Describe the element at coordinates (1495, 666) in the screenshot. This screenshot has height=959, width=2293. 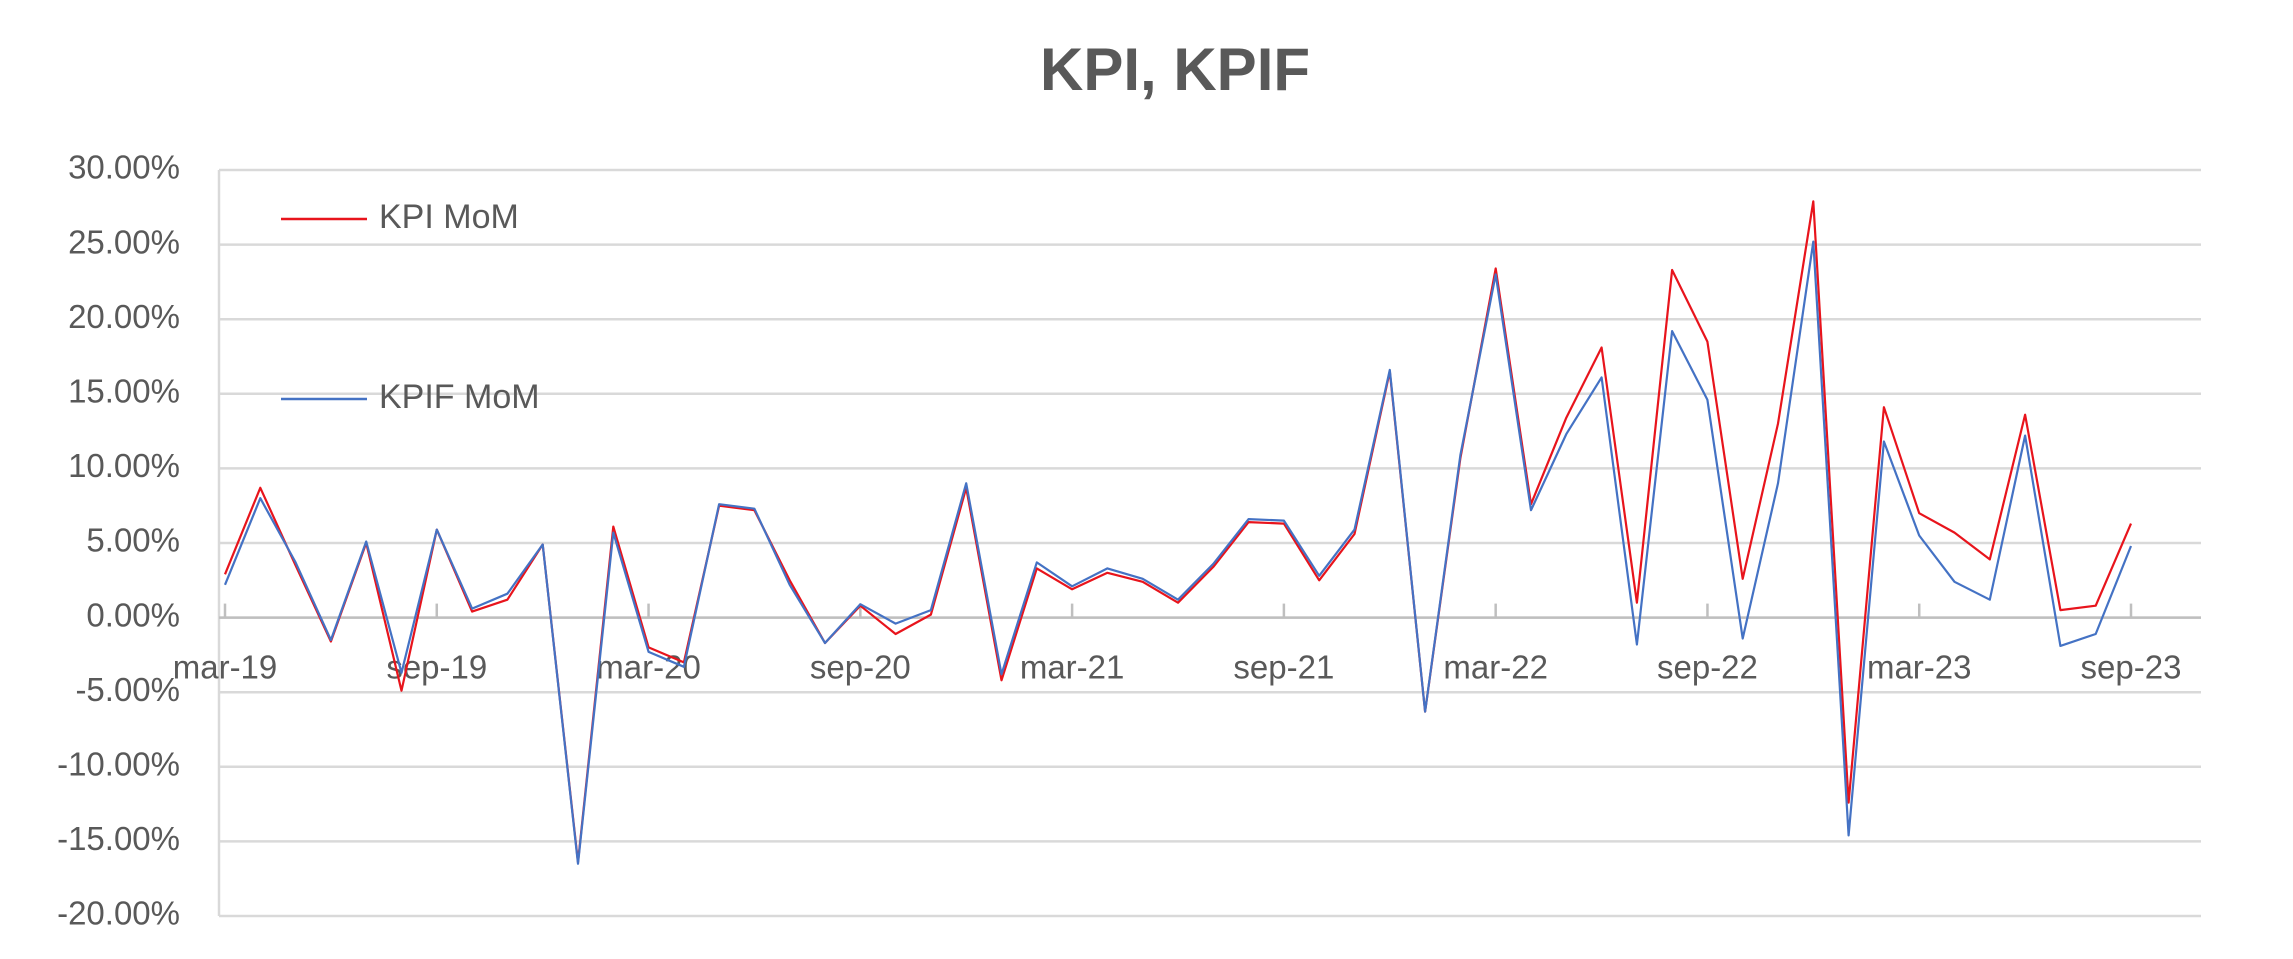
I see `x-tick-label: mar-22` at that location.